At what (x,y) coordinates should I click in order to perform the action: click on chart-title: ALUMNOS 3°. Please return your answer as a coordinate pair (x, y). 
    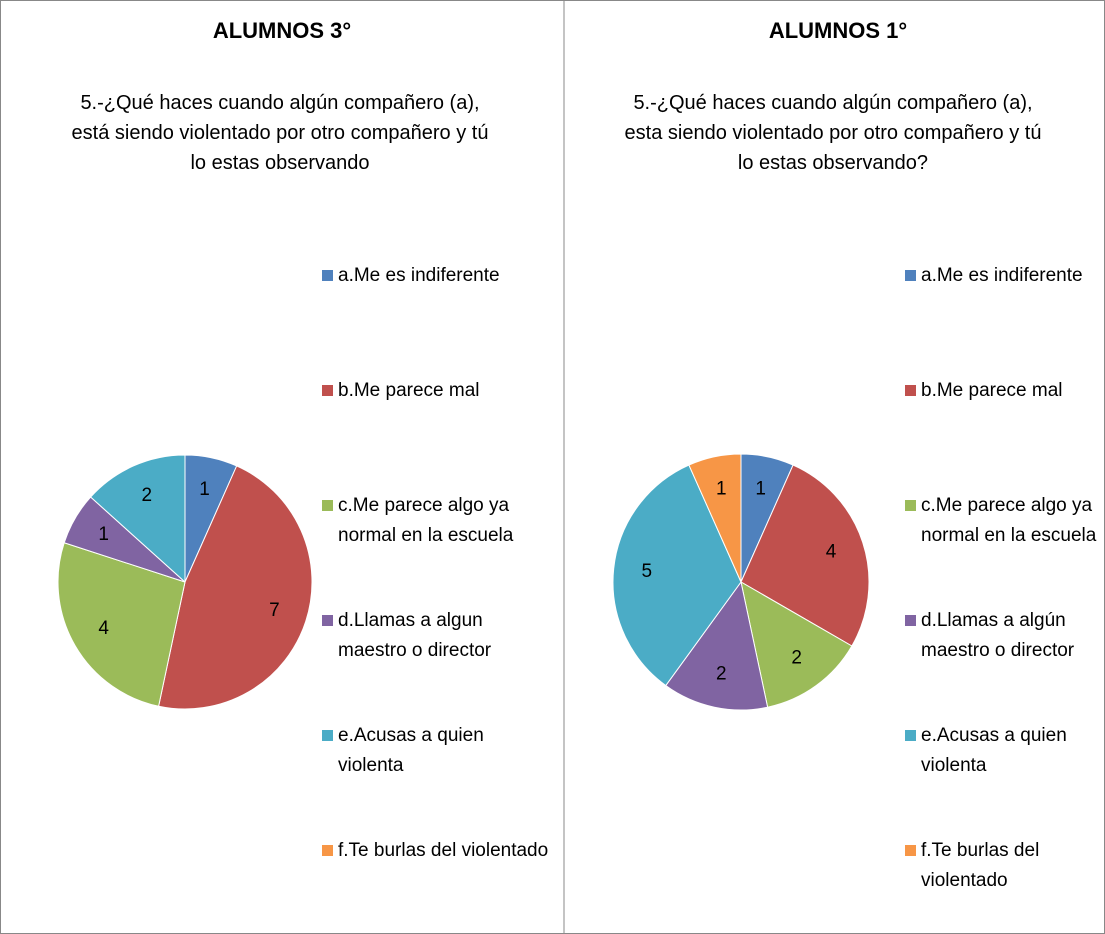
    Looking at the image, I should click on (282, 30).